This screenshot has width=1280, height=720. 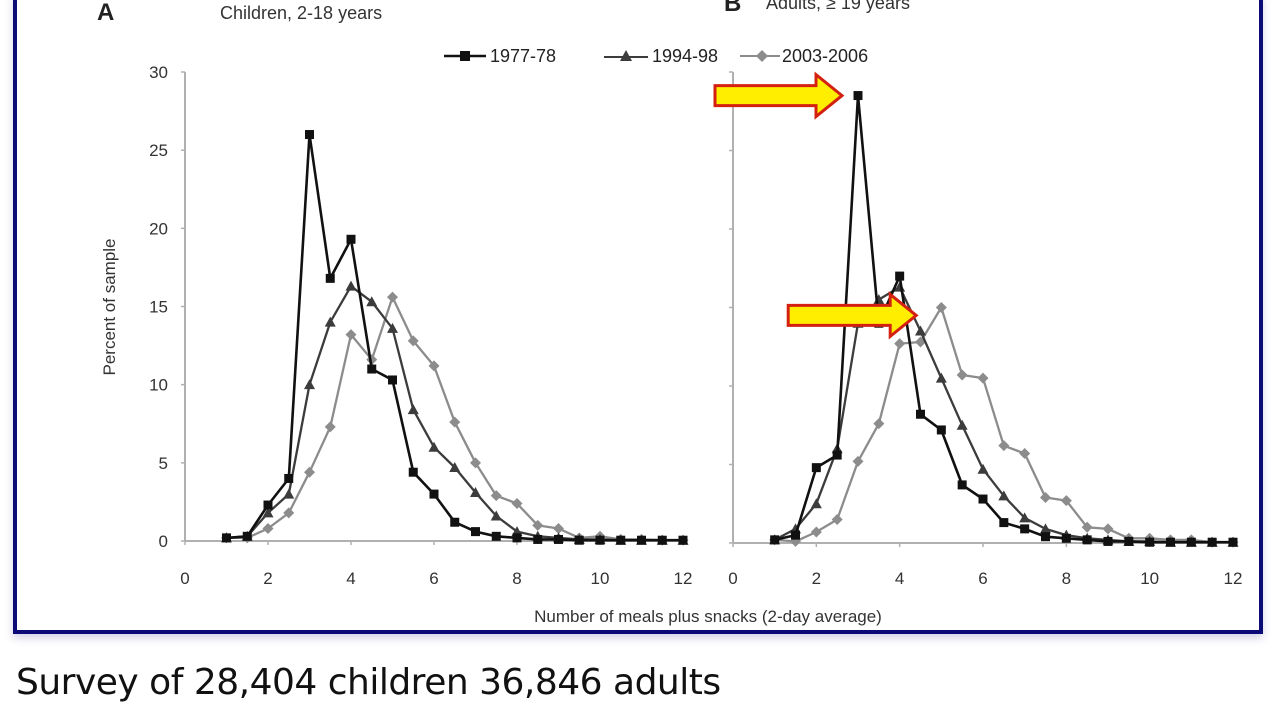 What do you see at coordinates (465, 56) in the screenshot?
I see `square-marker-icon` at bounding box center [465, 56].